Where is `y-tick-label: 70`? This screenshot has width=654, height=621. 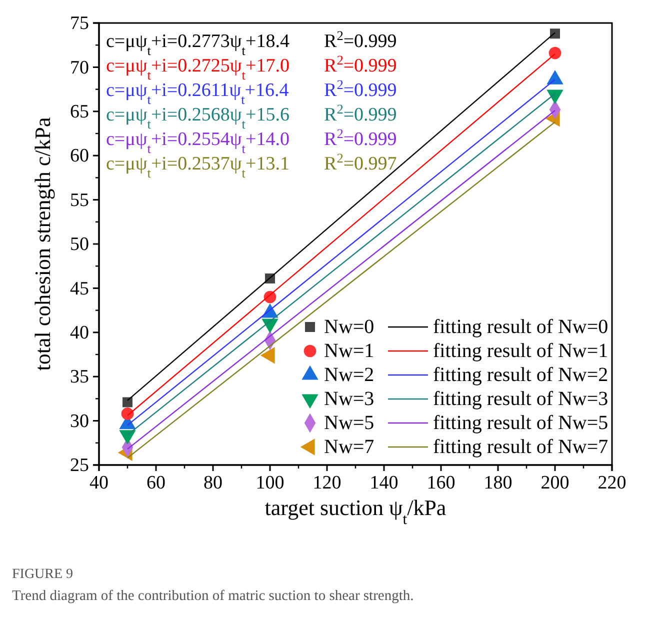 y-tick-label: 70 is located at coordinates (79, 67).